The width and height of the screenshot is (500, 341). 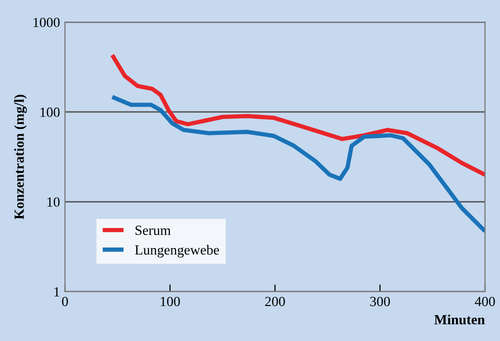 I want to click on x-tick-label: 200, so click(x=275, y=301).